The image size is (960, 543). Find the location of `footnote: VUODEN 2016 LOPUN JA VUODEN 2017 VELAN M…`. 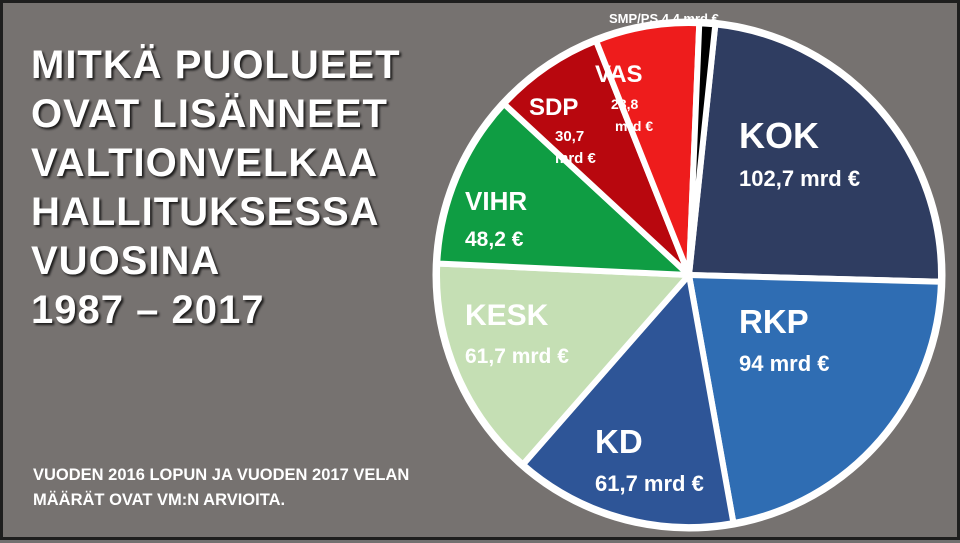

footnote: VUODEN 2016 LOPUN JA VUODEN 2017 VELAN M… is located at coordinates (273, 488).